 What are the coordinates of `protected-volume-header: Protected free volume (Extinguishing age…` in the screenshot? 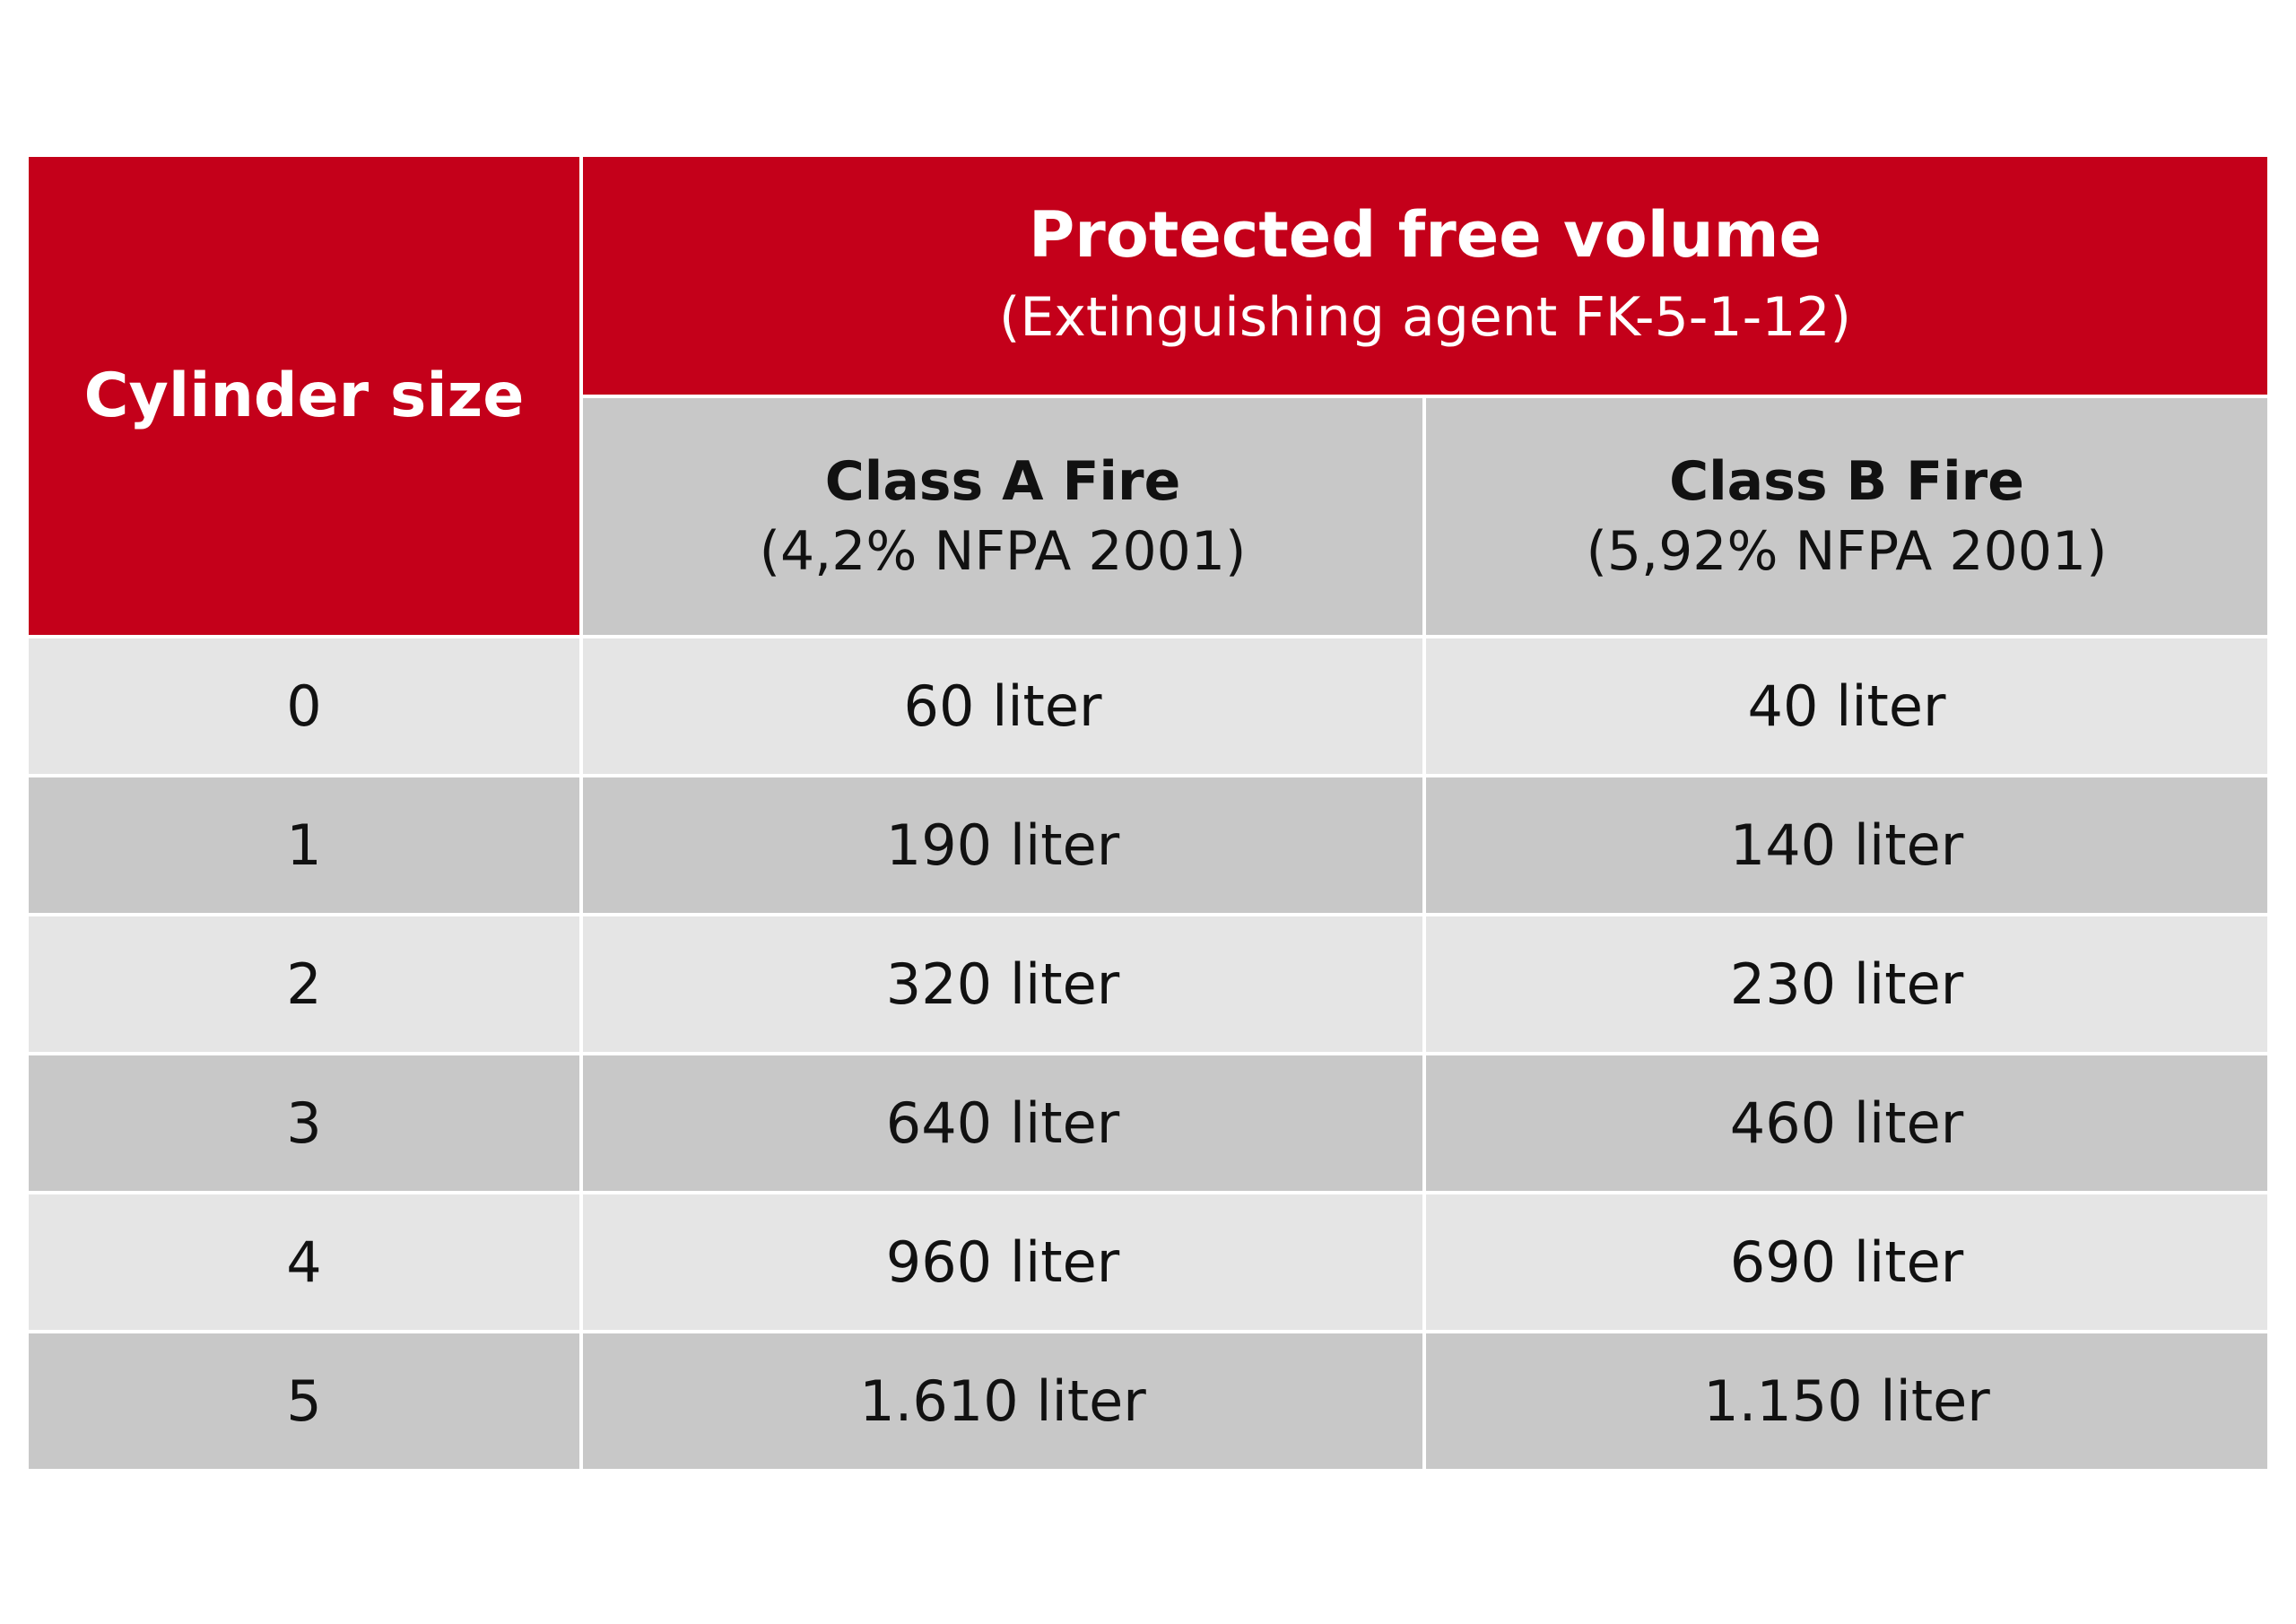 It's located at (1423, 277).